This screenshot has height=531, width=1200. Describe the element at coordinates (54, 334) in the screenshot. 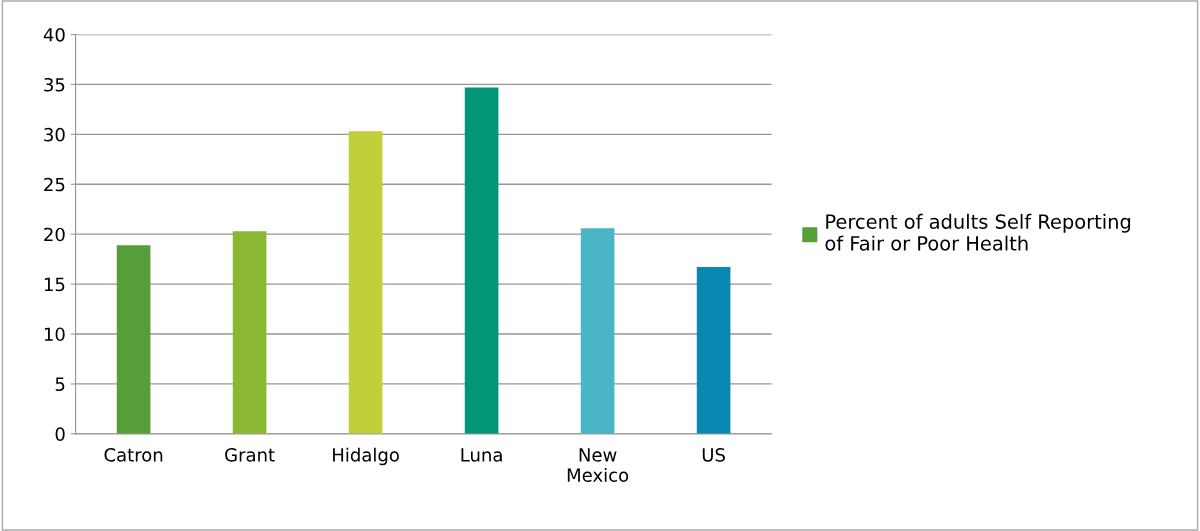

I see `y-tick-label: 10` at that location.